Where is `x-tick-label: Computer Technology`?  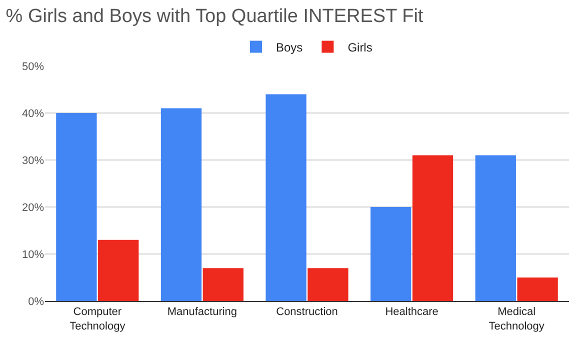 x-tick-label: Computer Technology is located at coordinates (98, 319).